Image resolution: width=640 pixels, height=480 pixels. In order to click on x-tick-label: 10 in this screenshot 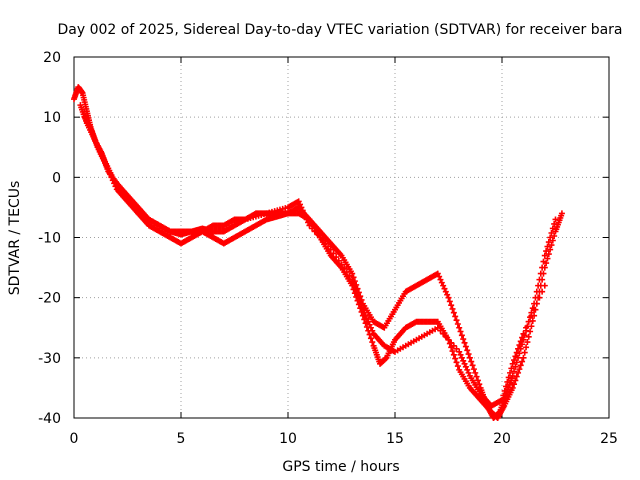, I will do `click(288, 439)`.